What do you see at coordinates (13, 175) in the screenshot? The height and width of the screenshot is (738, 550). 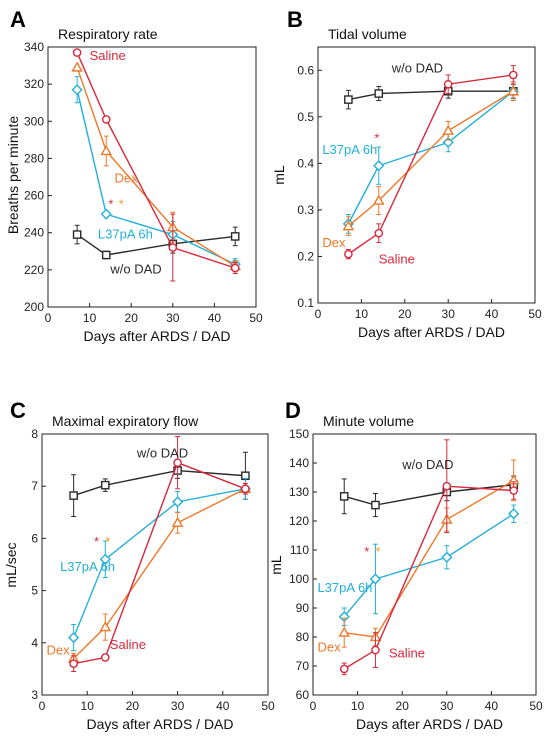 I see `y-axis-label: Breaths per minute` at bounding box center [13, 175].